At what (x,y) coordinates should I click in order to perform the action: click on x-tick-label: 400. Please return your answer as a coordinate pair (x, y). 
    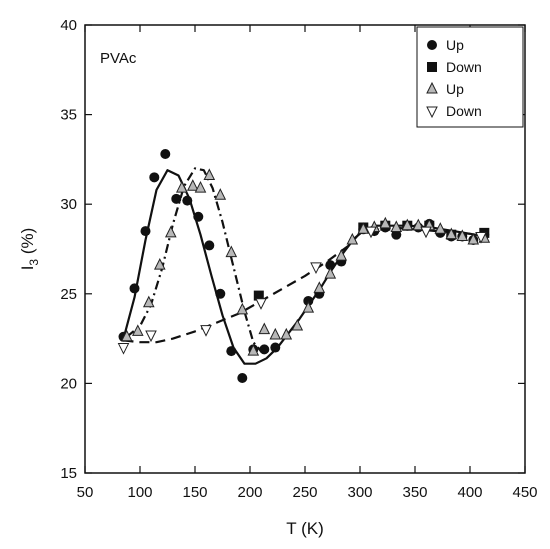
    Looking at the image, I should click on (469, 492).